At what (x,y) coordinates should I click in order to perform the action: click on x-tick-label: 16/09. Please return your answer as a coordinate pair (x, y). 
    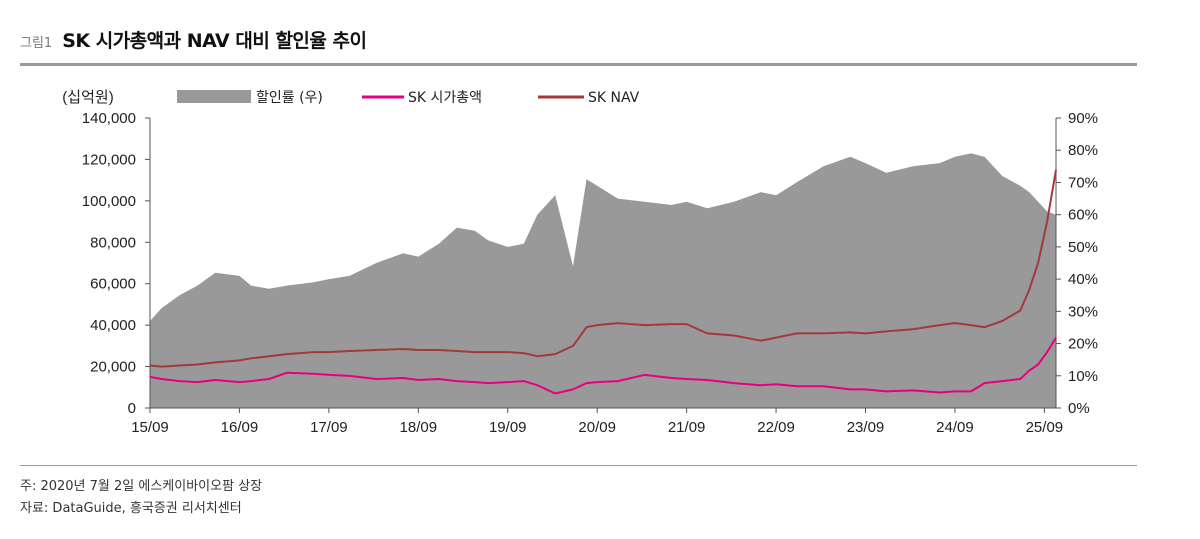
    Looking at the image, I should click on (240, 427).